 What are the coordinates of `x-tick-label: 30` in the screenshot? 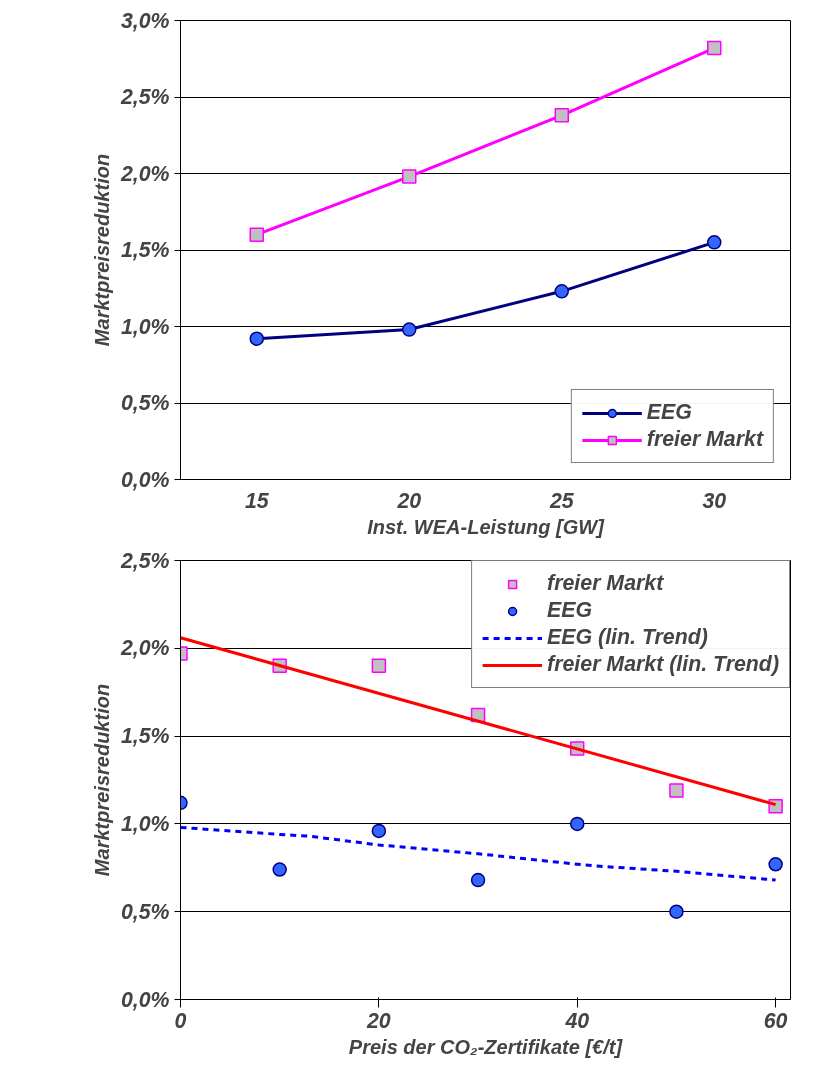 It's located at (714, 500).